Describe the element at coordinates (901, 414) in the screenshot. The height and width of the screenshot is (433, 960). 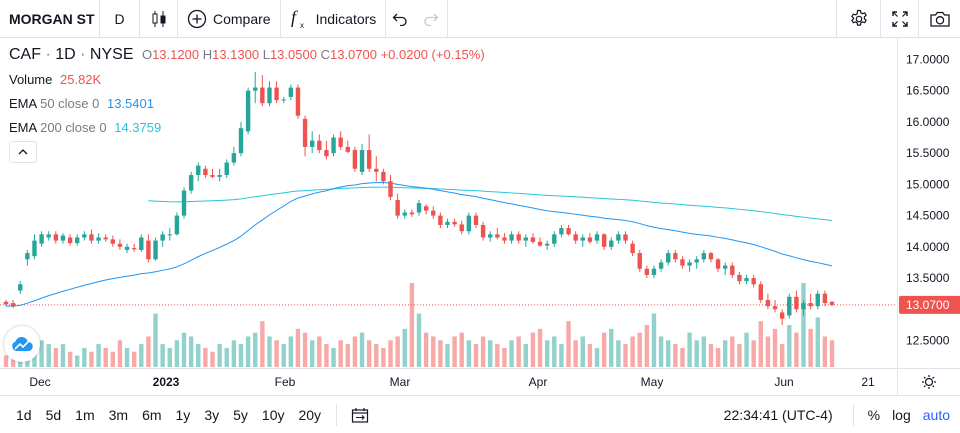
I see `log-scale-button: log` at that location.